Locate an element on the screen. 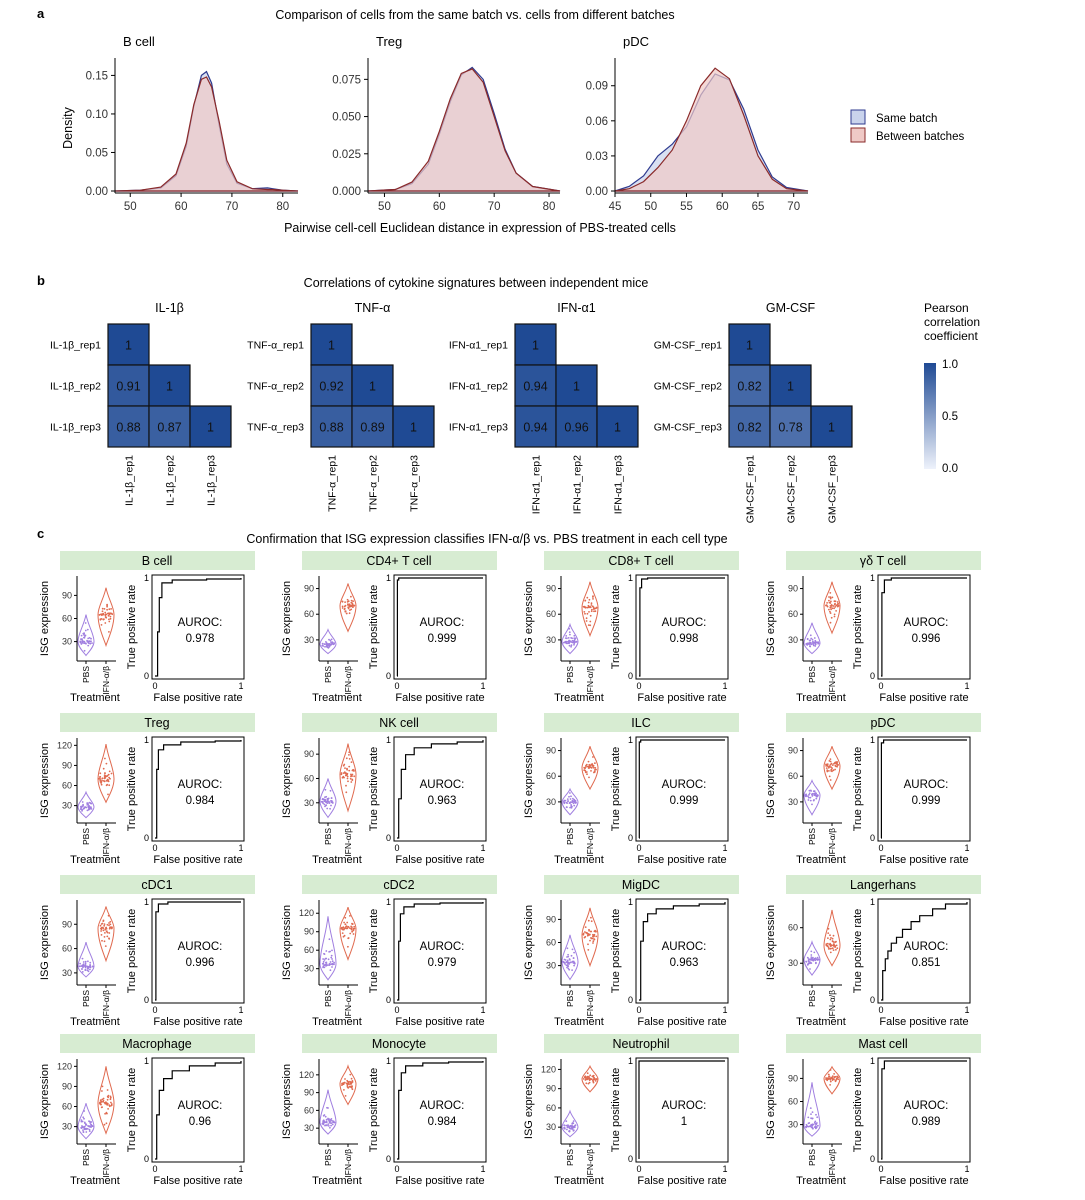 The width and height of the screenshot is (1085, 1200). col-label: GM-CSF_rep3 is located at coordinates (833, 489).